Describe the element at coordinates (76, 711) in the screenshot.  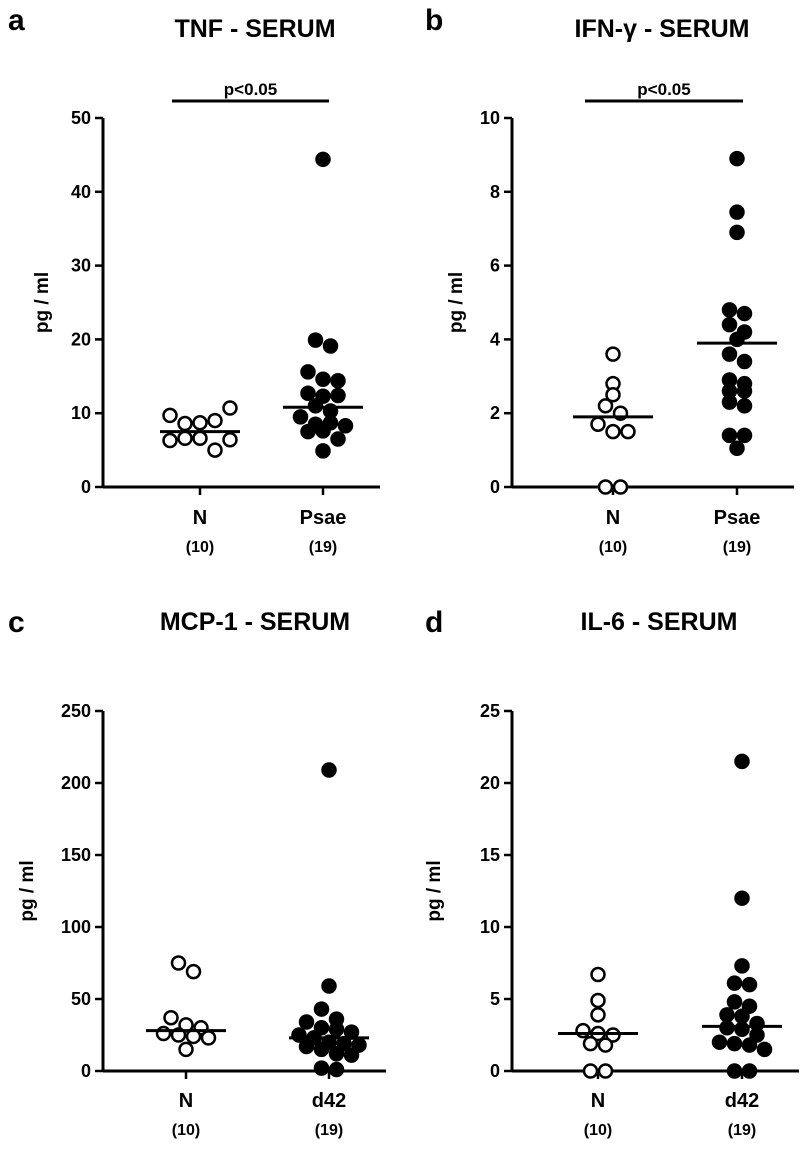
I see `y-tick-label: 250` at that location.